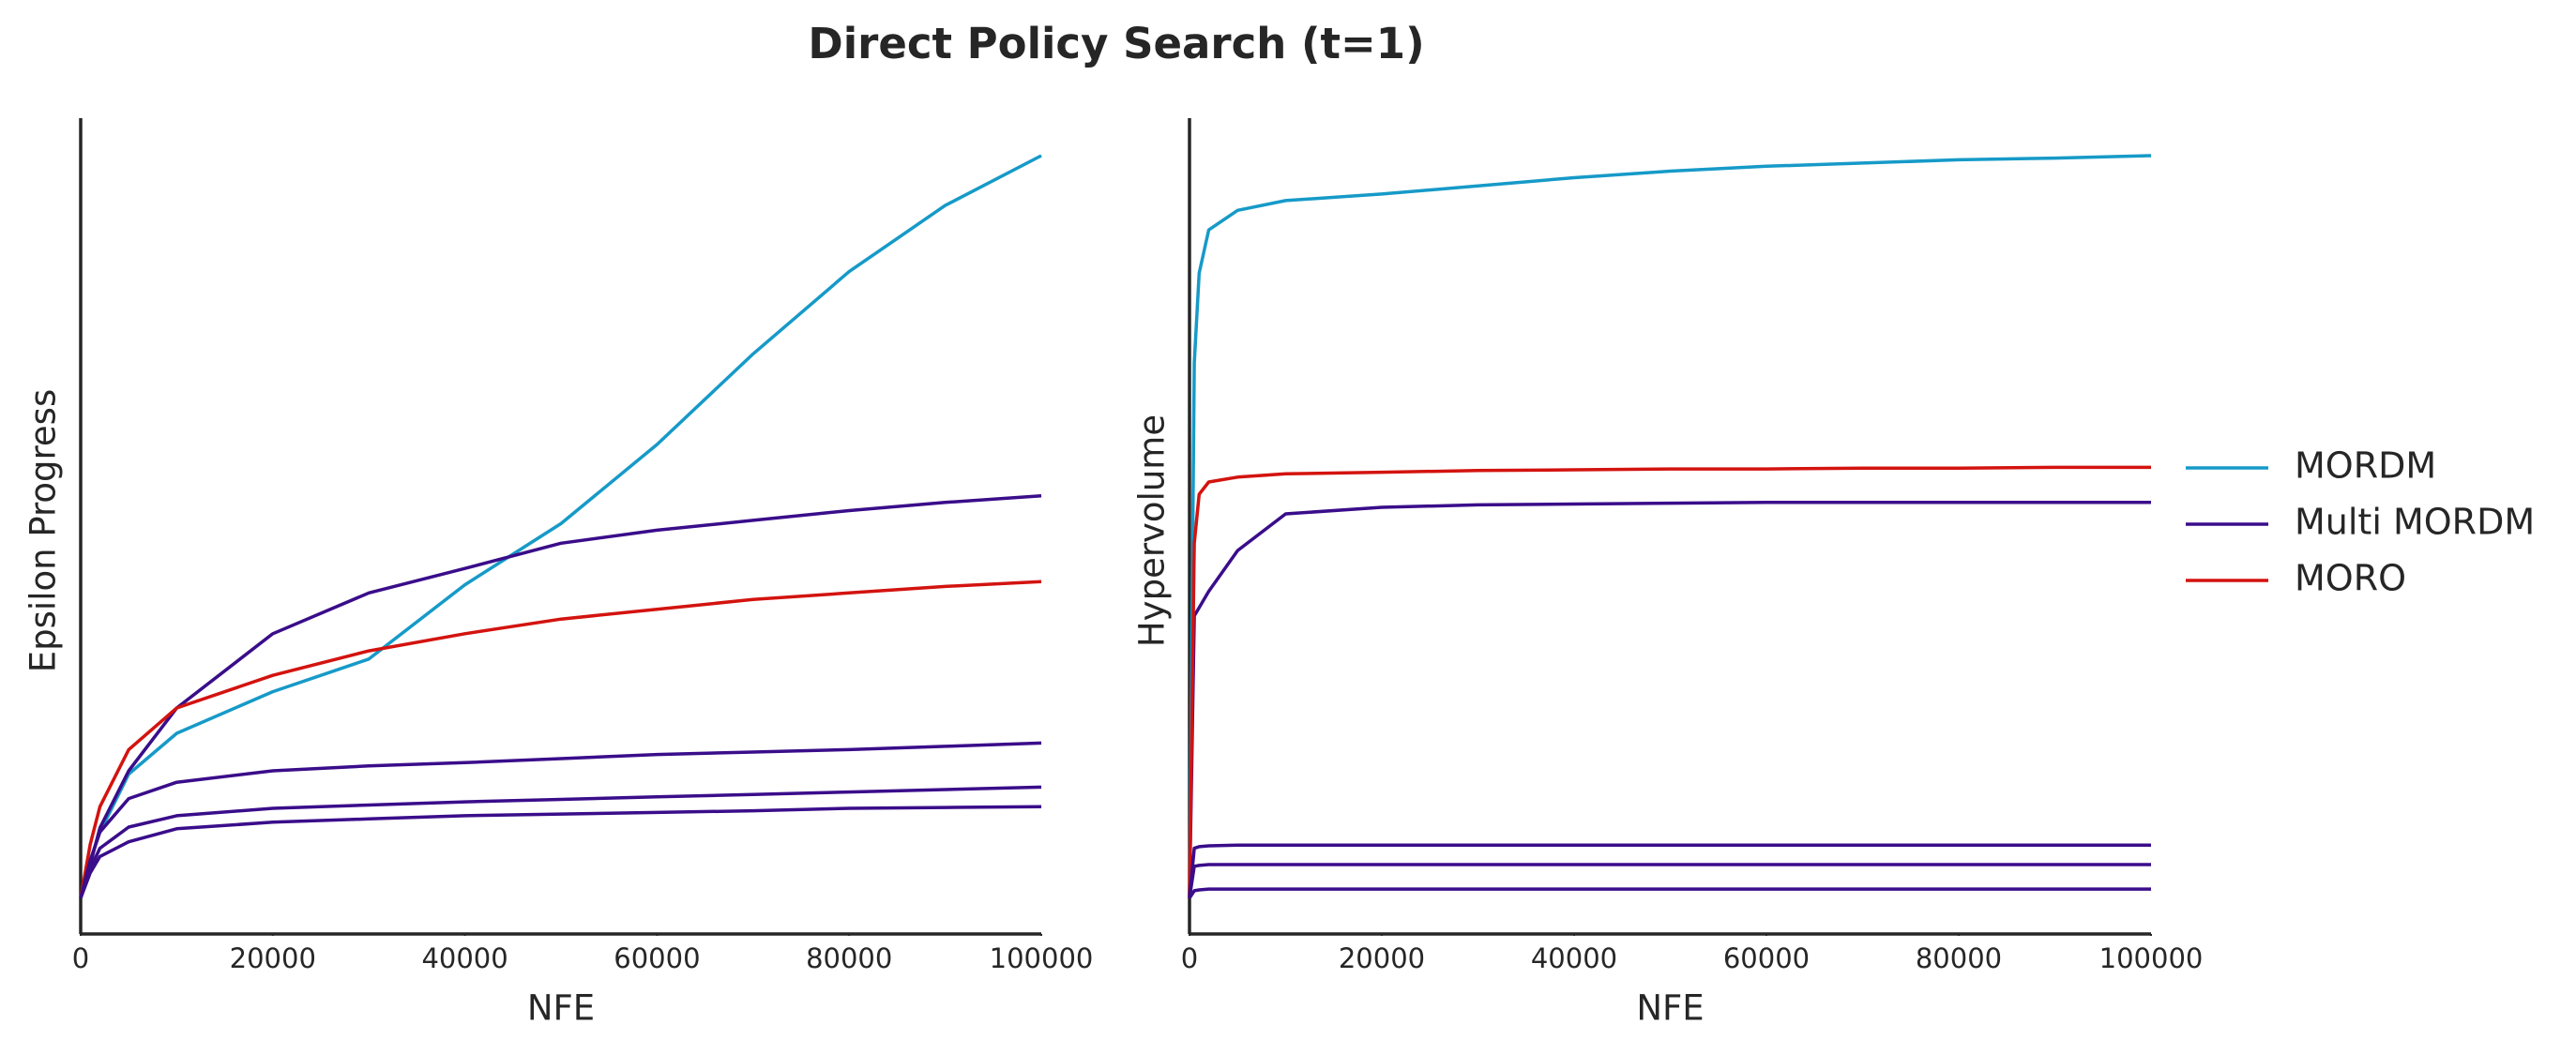 The width and height of the screenshot is (2576, 1054). I want to click on figure-title: Direct Policy Search (t=1), so click(1116, 43).